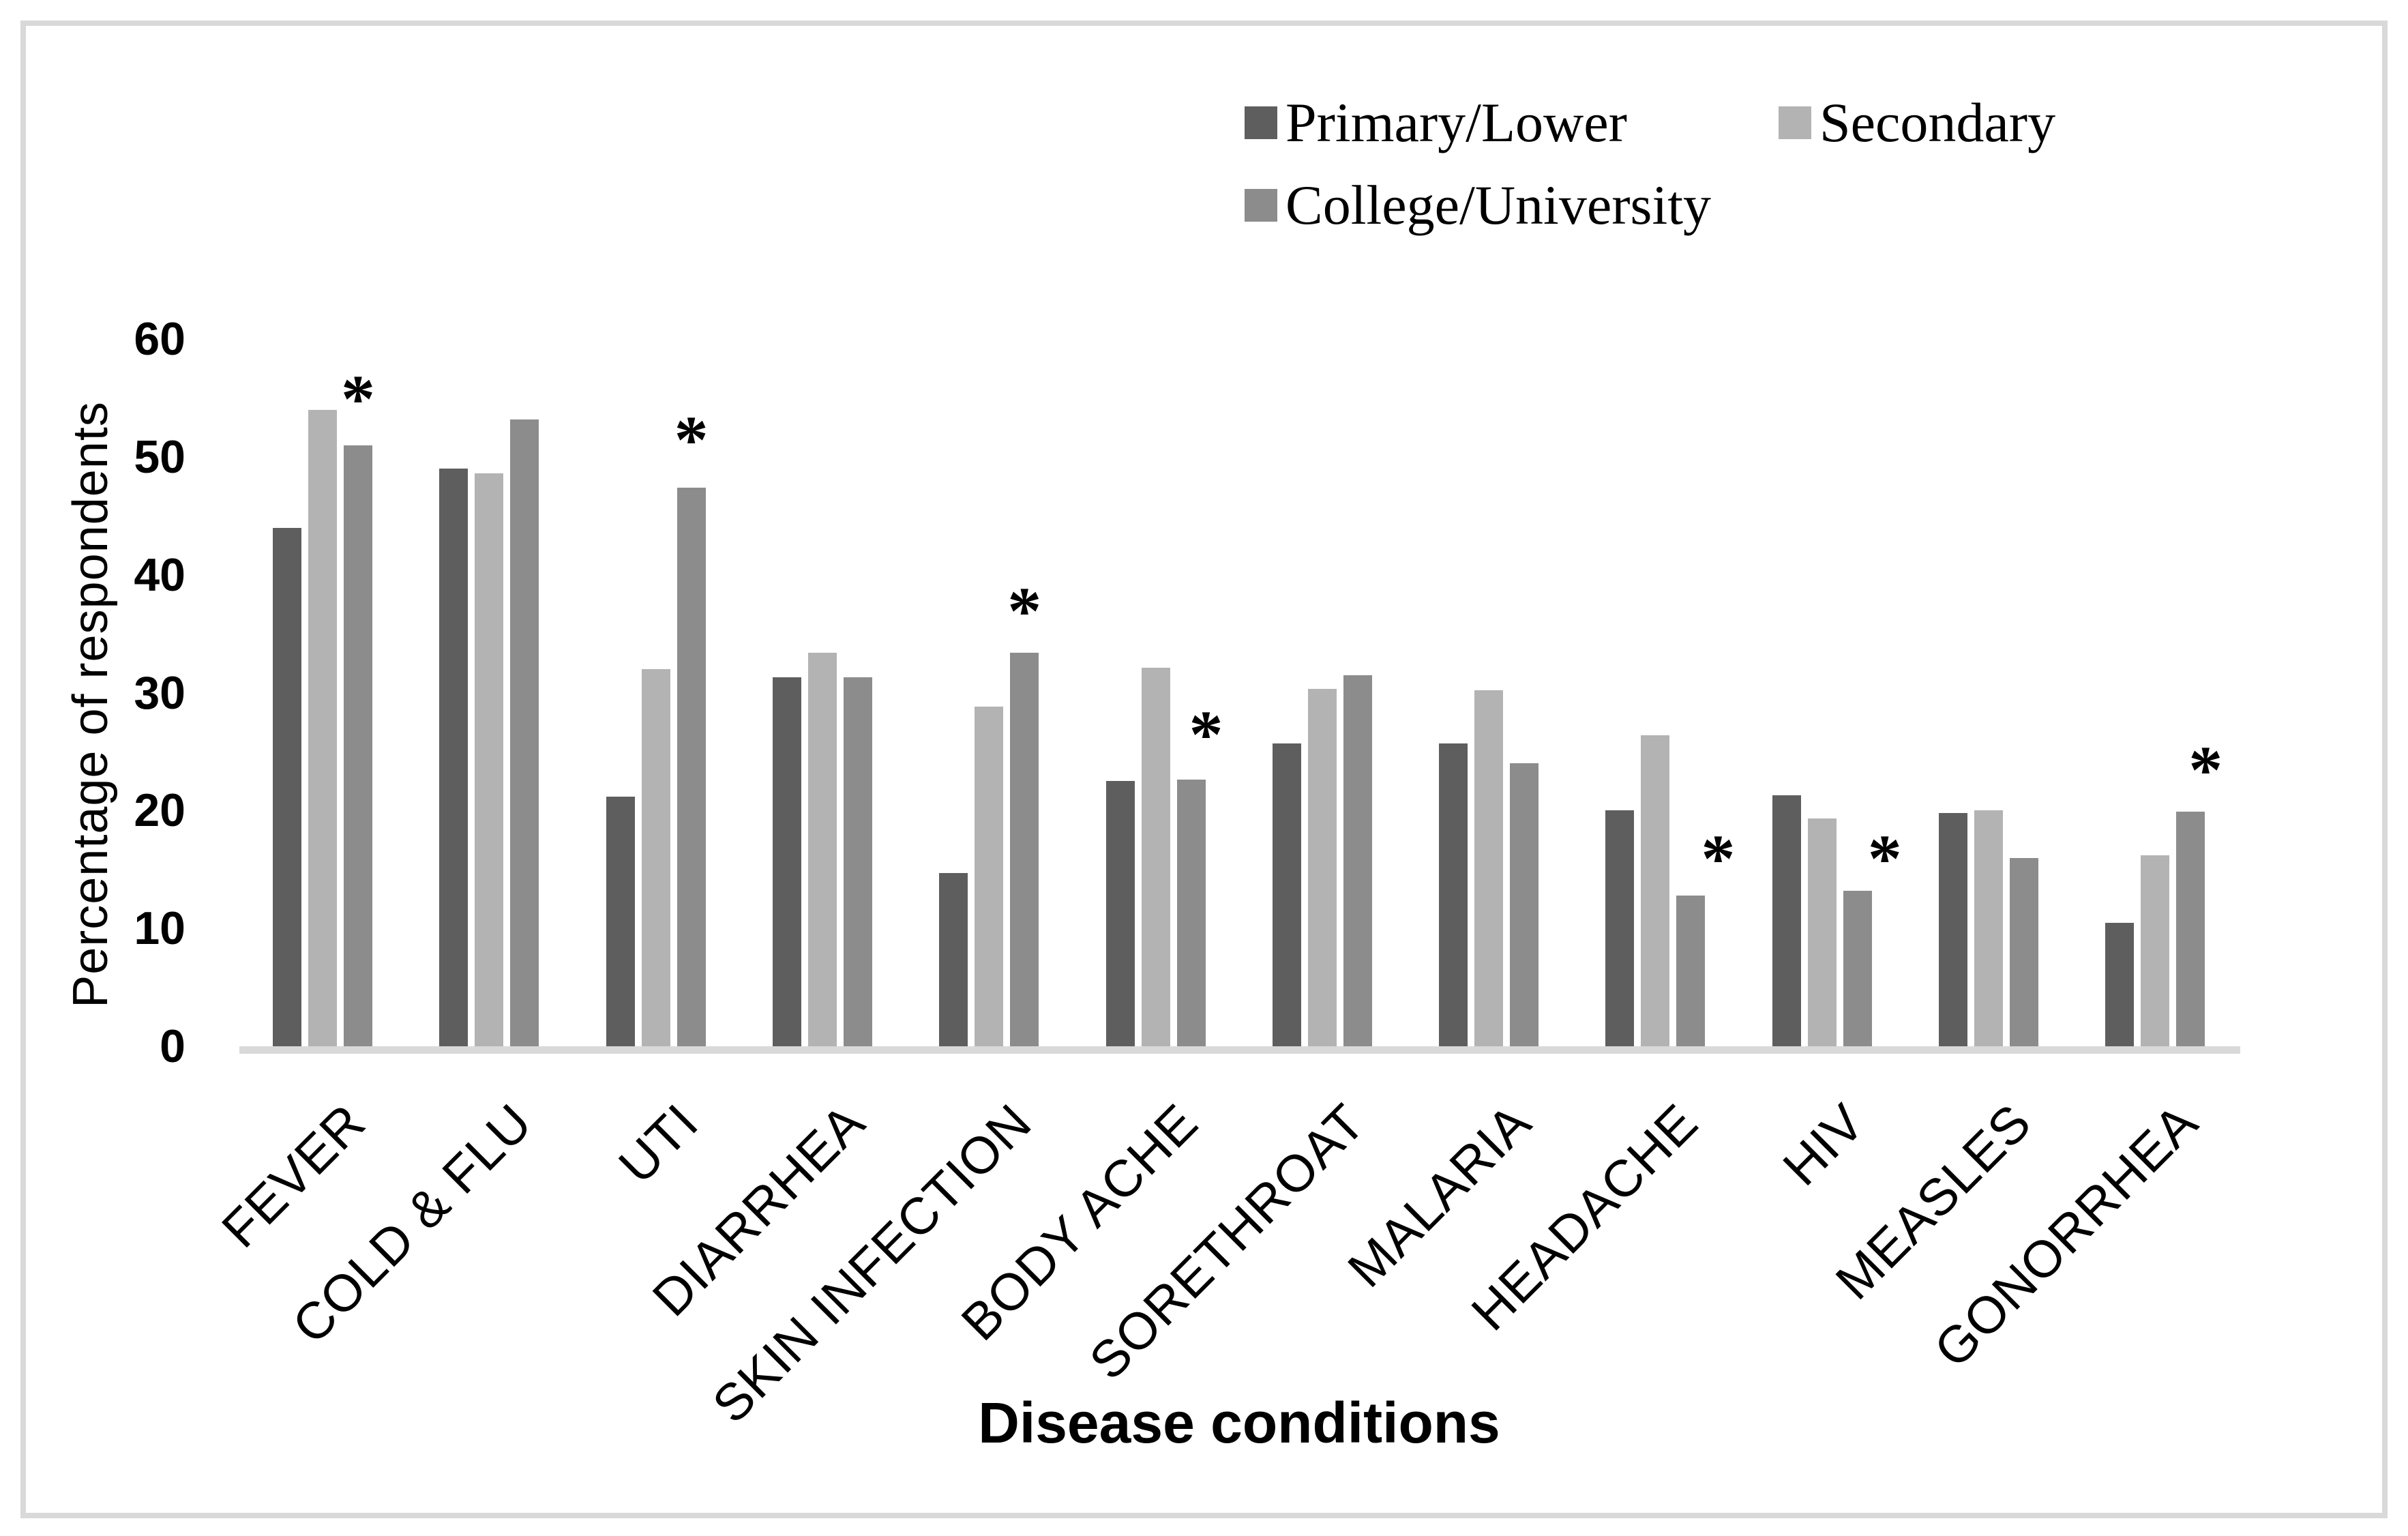  I want to click on bar-body-ache-secondary, so click(1155, 857).